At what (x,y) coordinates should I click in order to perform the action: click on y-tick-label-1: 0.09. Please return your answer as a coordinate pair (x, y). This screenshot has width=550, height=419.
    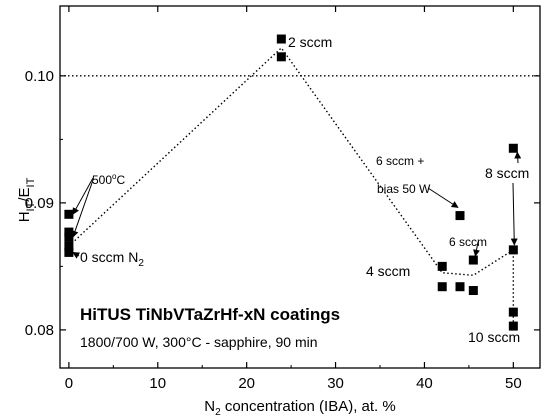
    Looking at the image, I should click on (39, 203).